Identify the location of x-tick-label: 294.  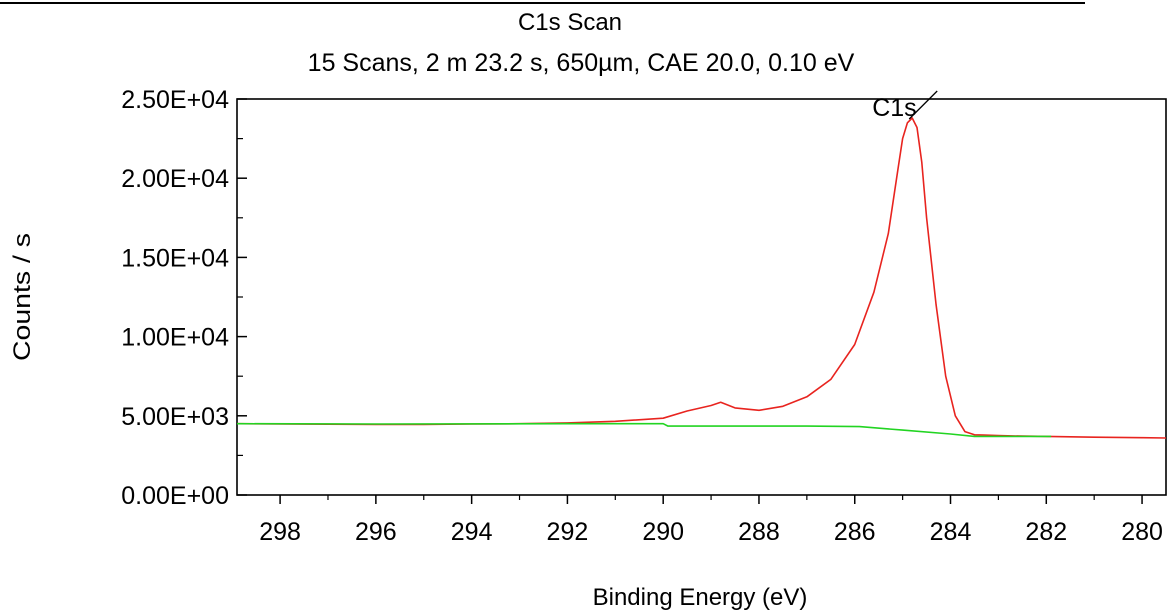
(472, 532).